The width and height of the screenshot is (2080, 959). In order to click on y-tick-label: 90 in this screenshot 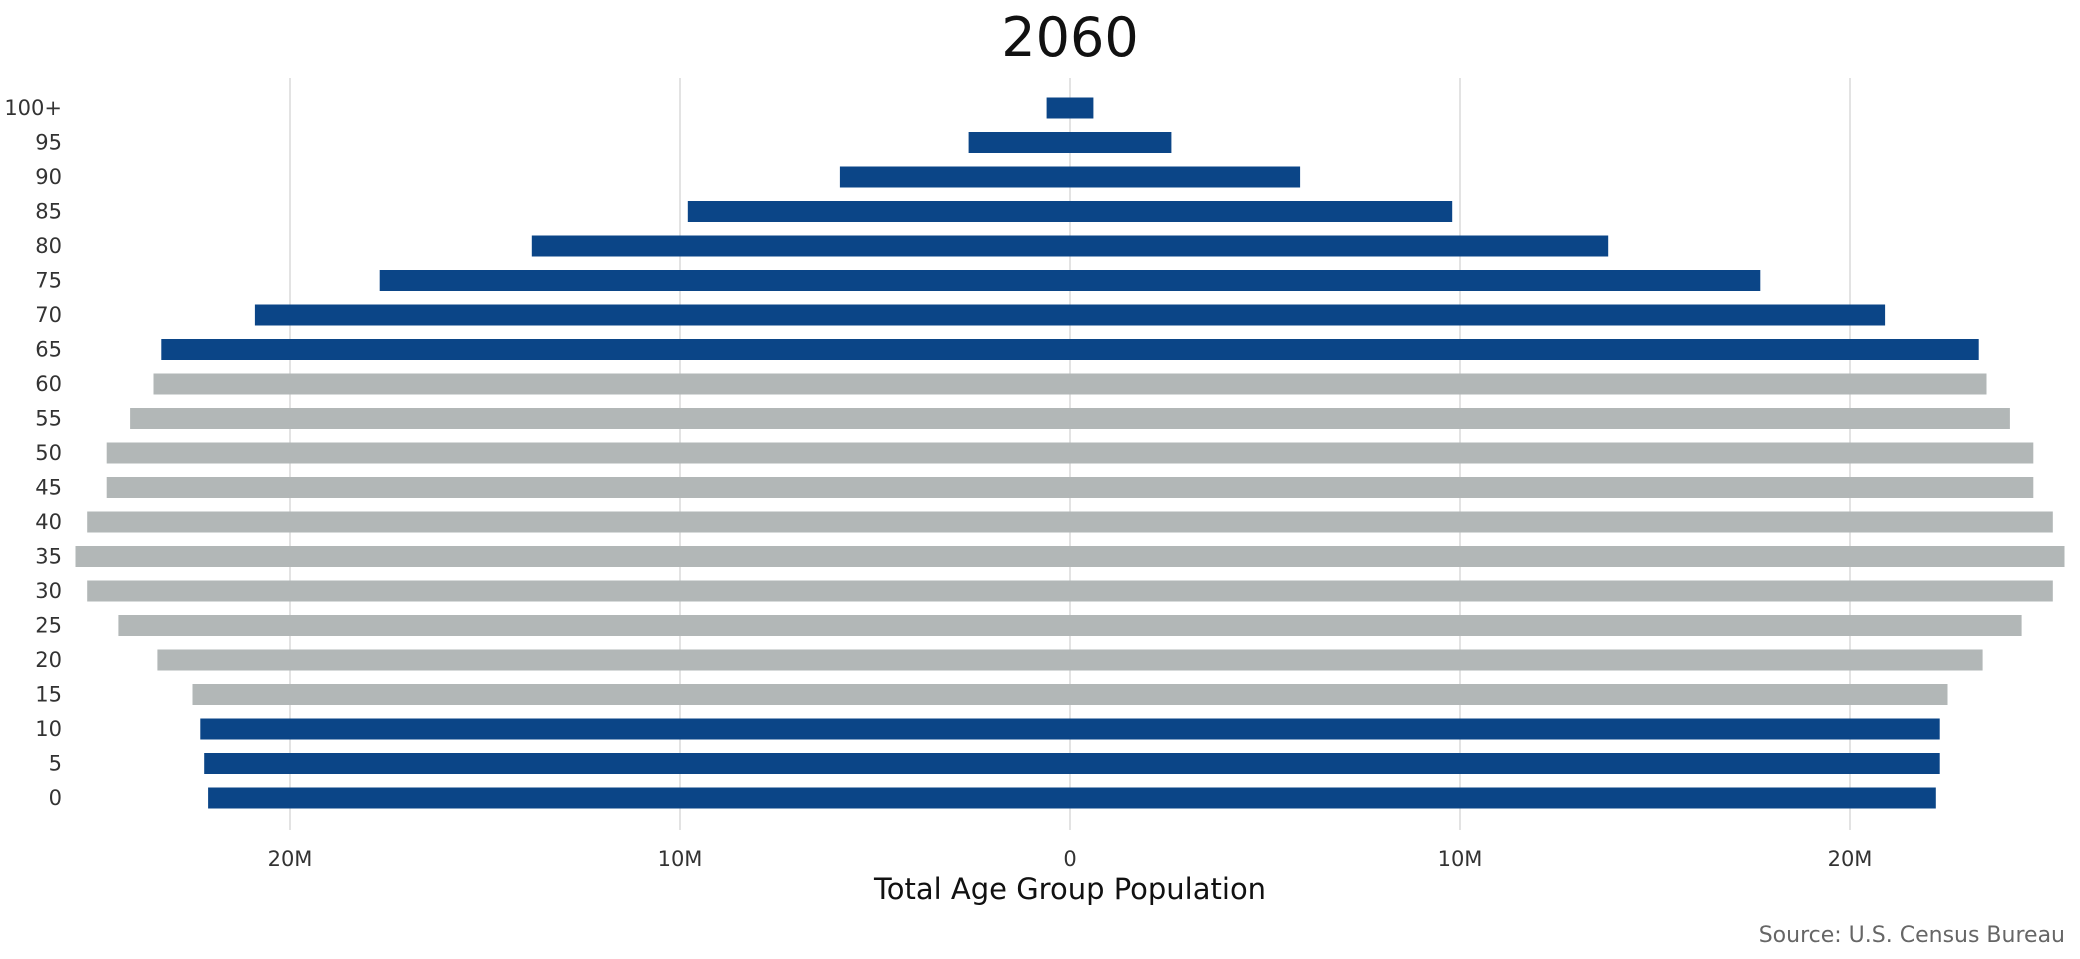, I will do `click(48, 177)`.